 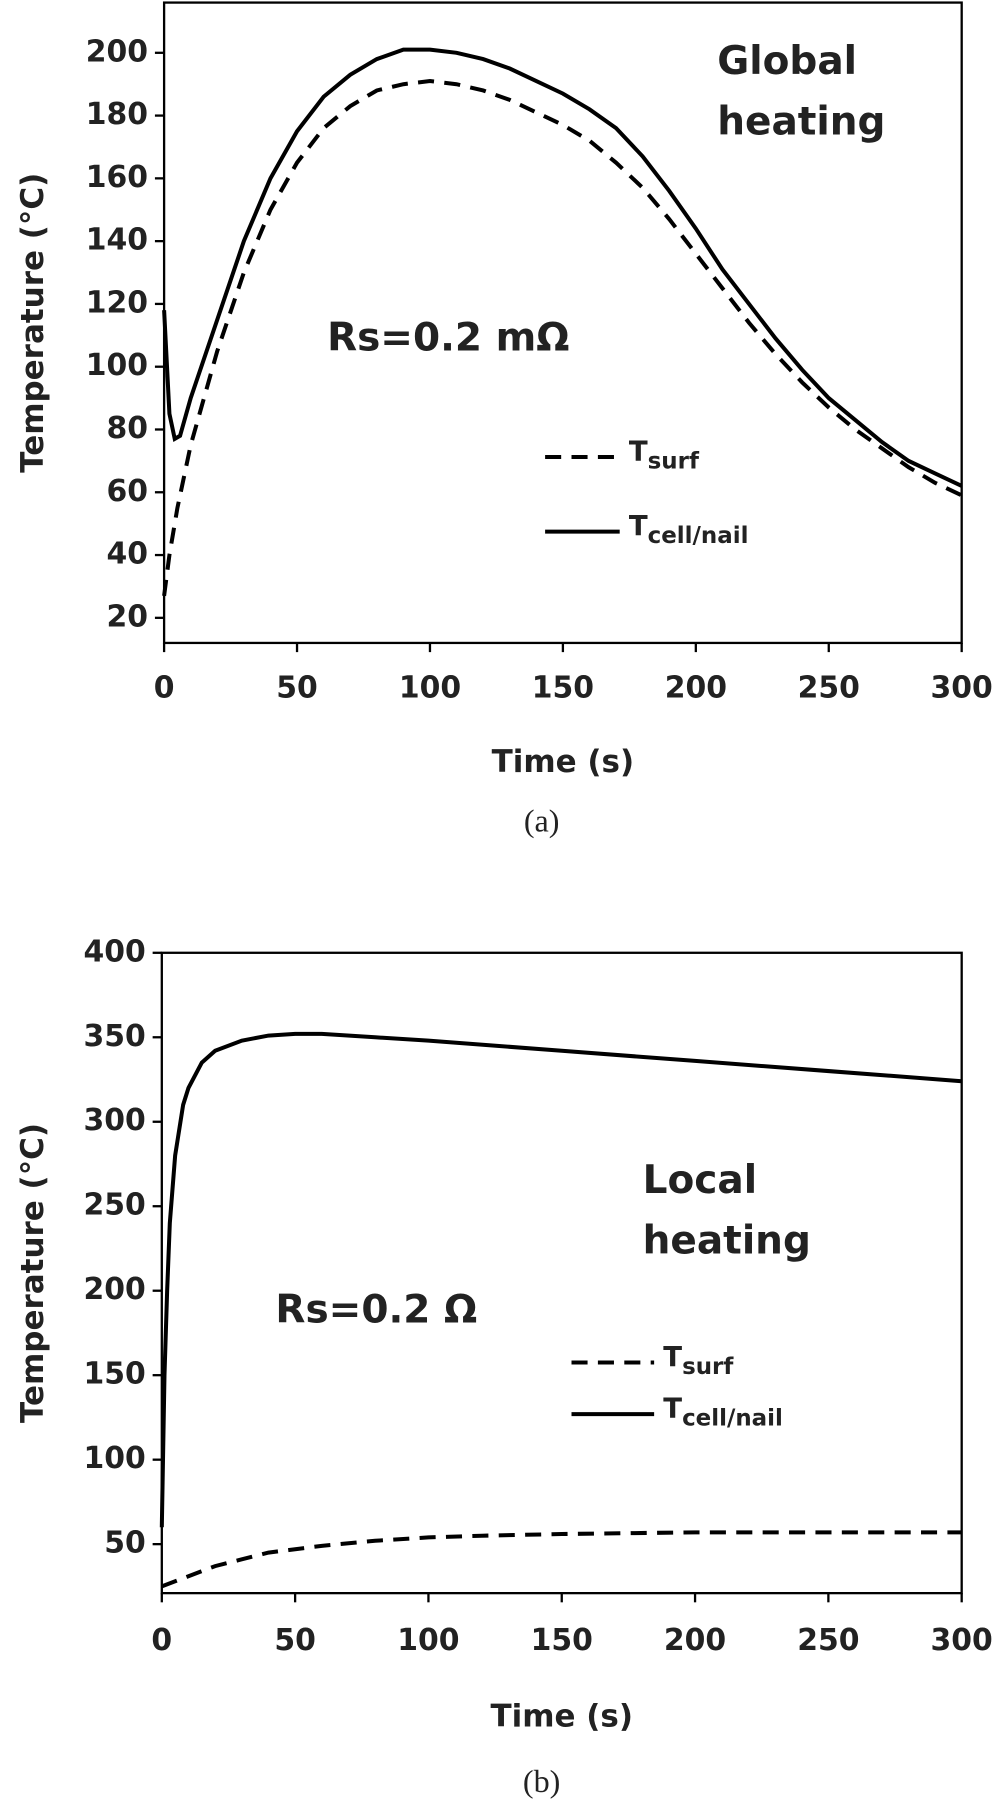 What do you see at coordinates (114, 1120) in the screenshot?
I see `y-tick-label: 300` at bounding box center [114, 1120].